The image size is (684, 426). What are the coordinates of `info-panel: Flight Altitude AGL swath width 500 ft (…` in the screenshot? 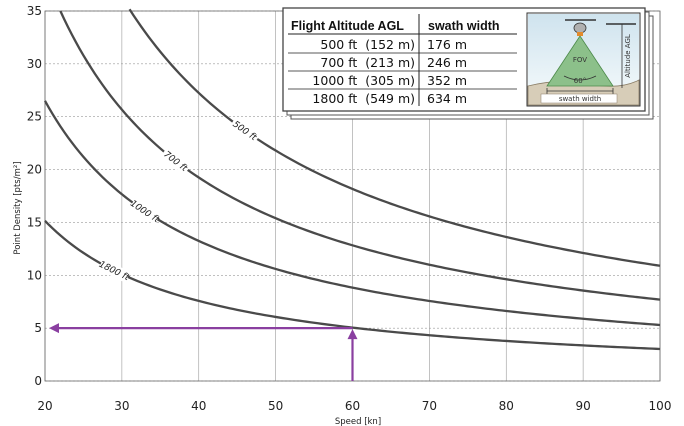 It's located at (468, 63).